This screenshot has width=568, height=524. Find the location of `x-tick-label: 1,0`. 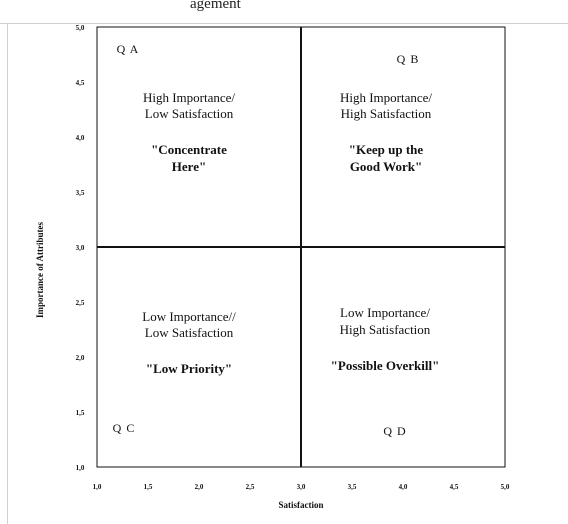

x-tick-label: 1,0 is located at coordinates (97, 487).